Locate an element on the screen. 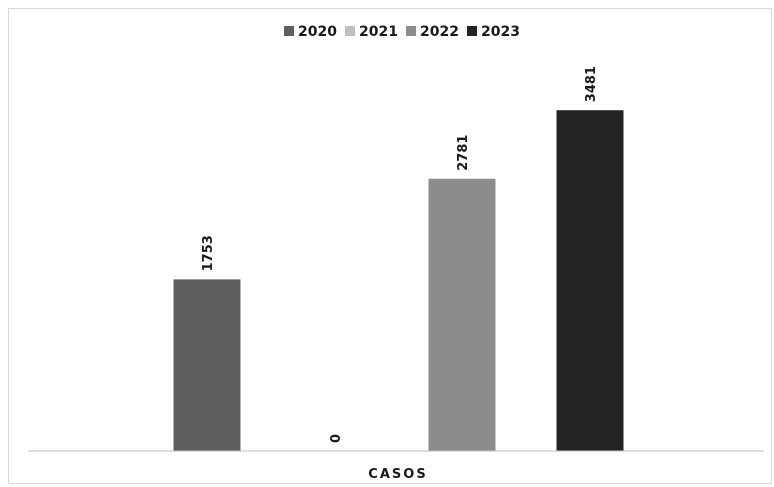 The image size is (774, 487). legend-item-2020: 2020 is located at coordinates (310, 32).